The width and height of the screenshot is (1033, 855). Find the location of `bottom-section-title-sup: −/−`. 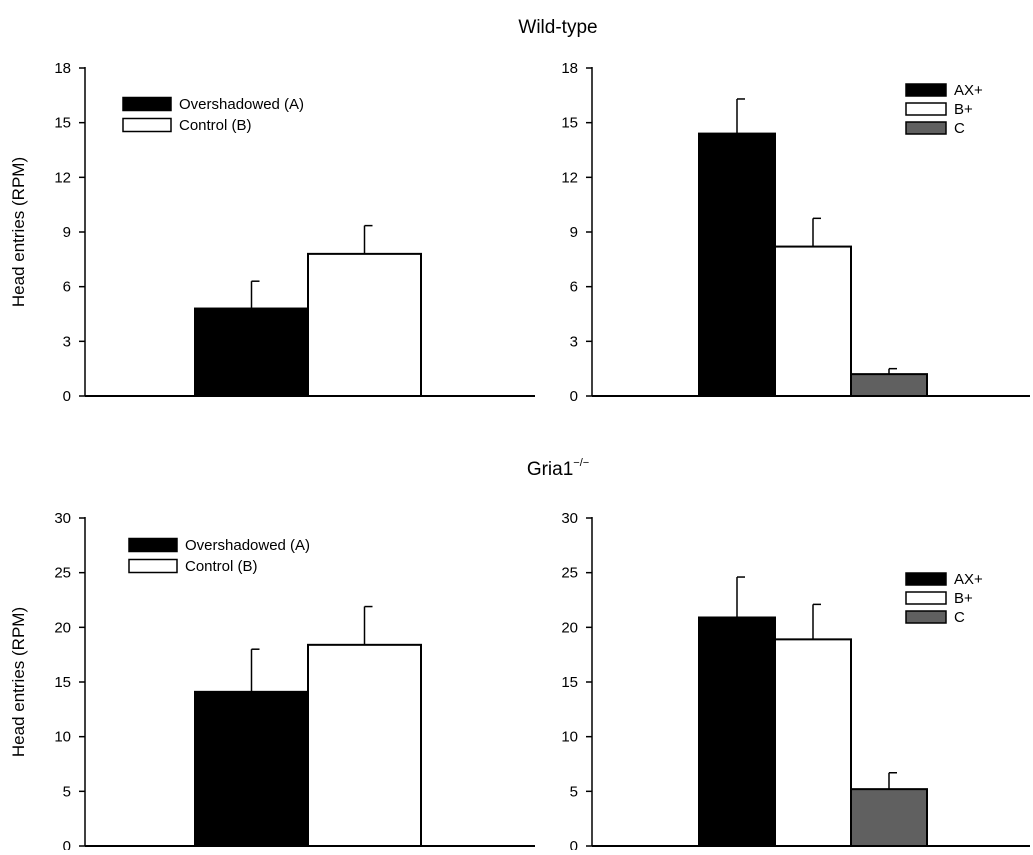

bottom-section-title-sup: −/− is located at coordinates (581, 463).